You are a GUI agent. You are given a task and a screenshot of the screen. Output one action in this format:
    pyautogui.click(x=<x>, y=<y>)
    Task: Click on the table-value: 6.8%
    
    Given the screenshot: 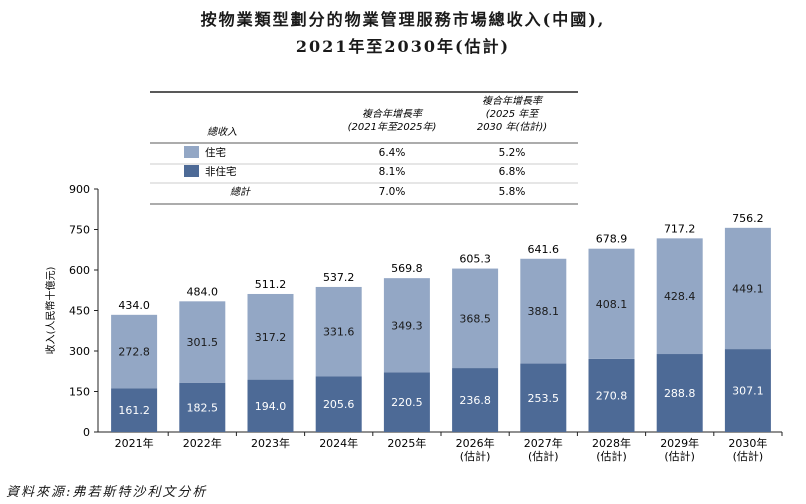 What is the action you would take?
    pyautogui.click(x=512, y=172)
    